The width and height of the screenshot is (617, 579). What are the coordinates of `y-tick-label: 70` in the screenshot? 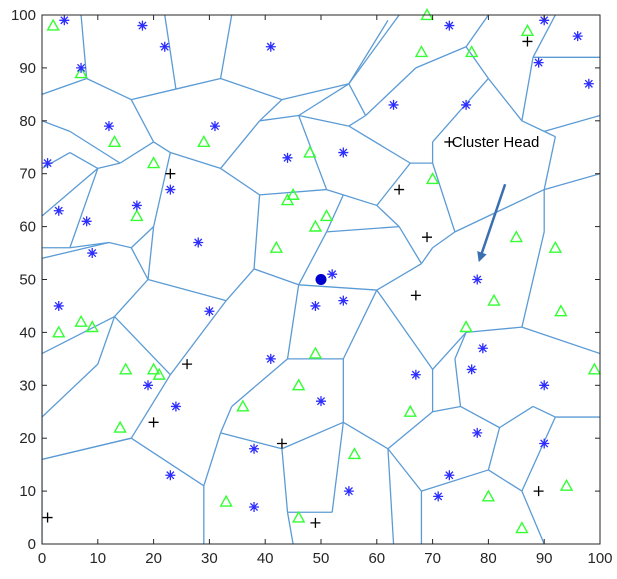 It's located at (27, 174).